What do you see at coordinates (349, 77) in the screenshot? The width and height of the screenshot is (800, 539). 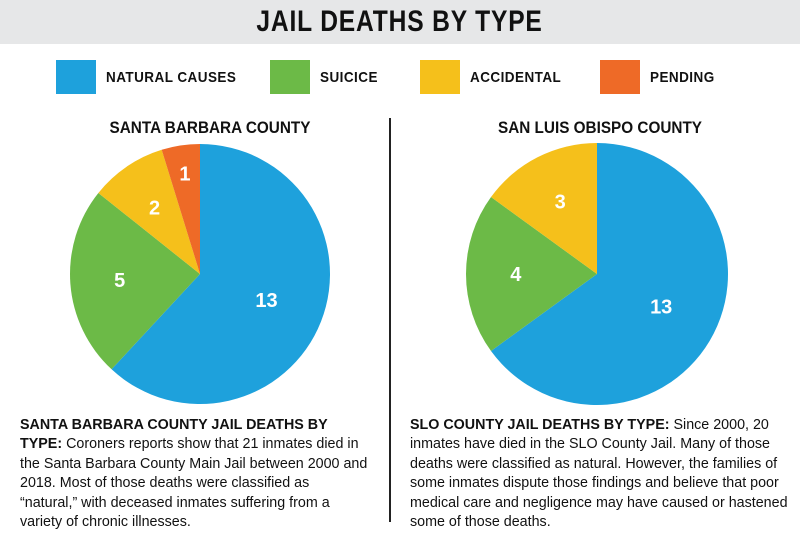 I see `legend-label-suicide: SUICICE` at bounding box center [349, 77].